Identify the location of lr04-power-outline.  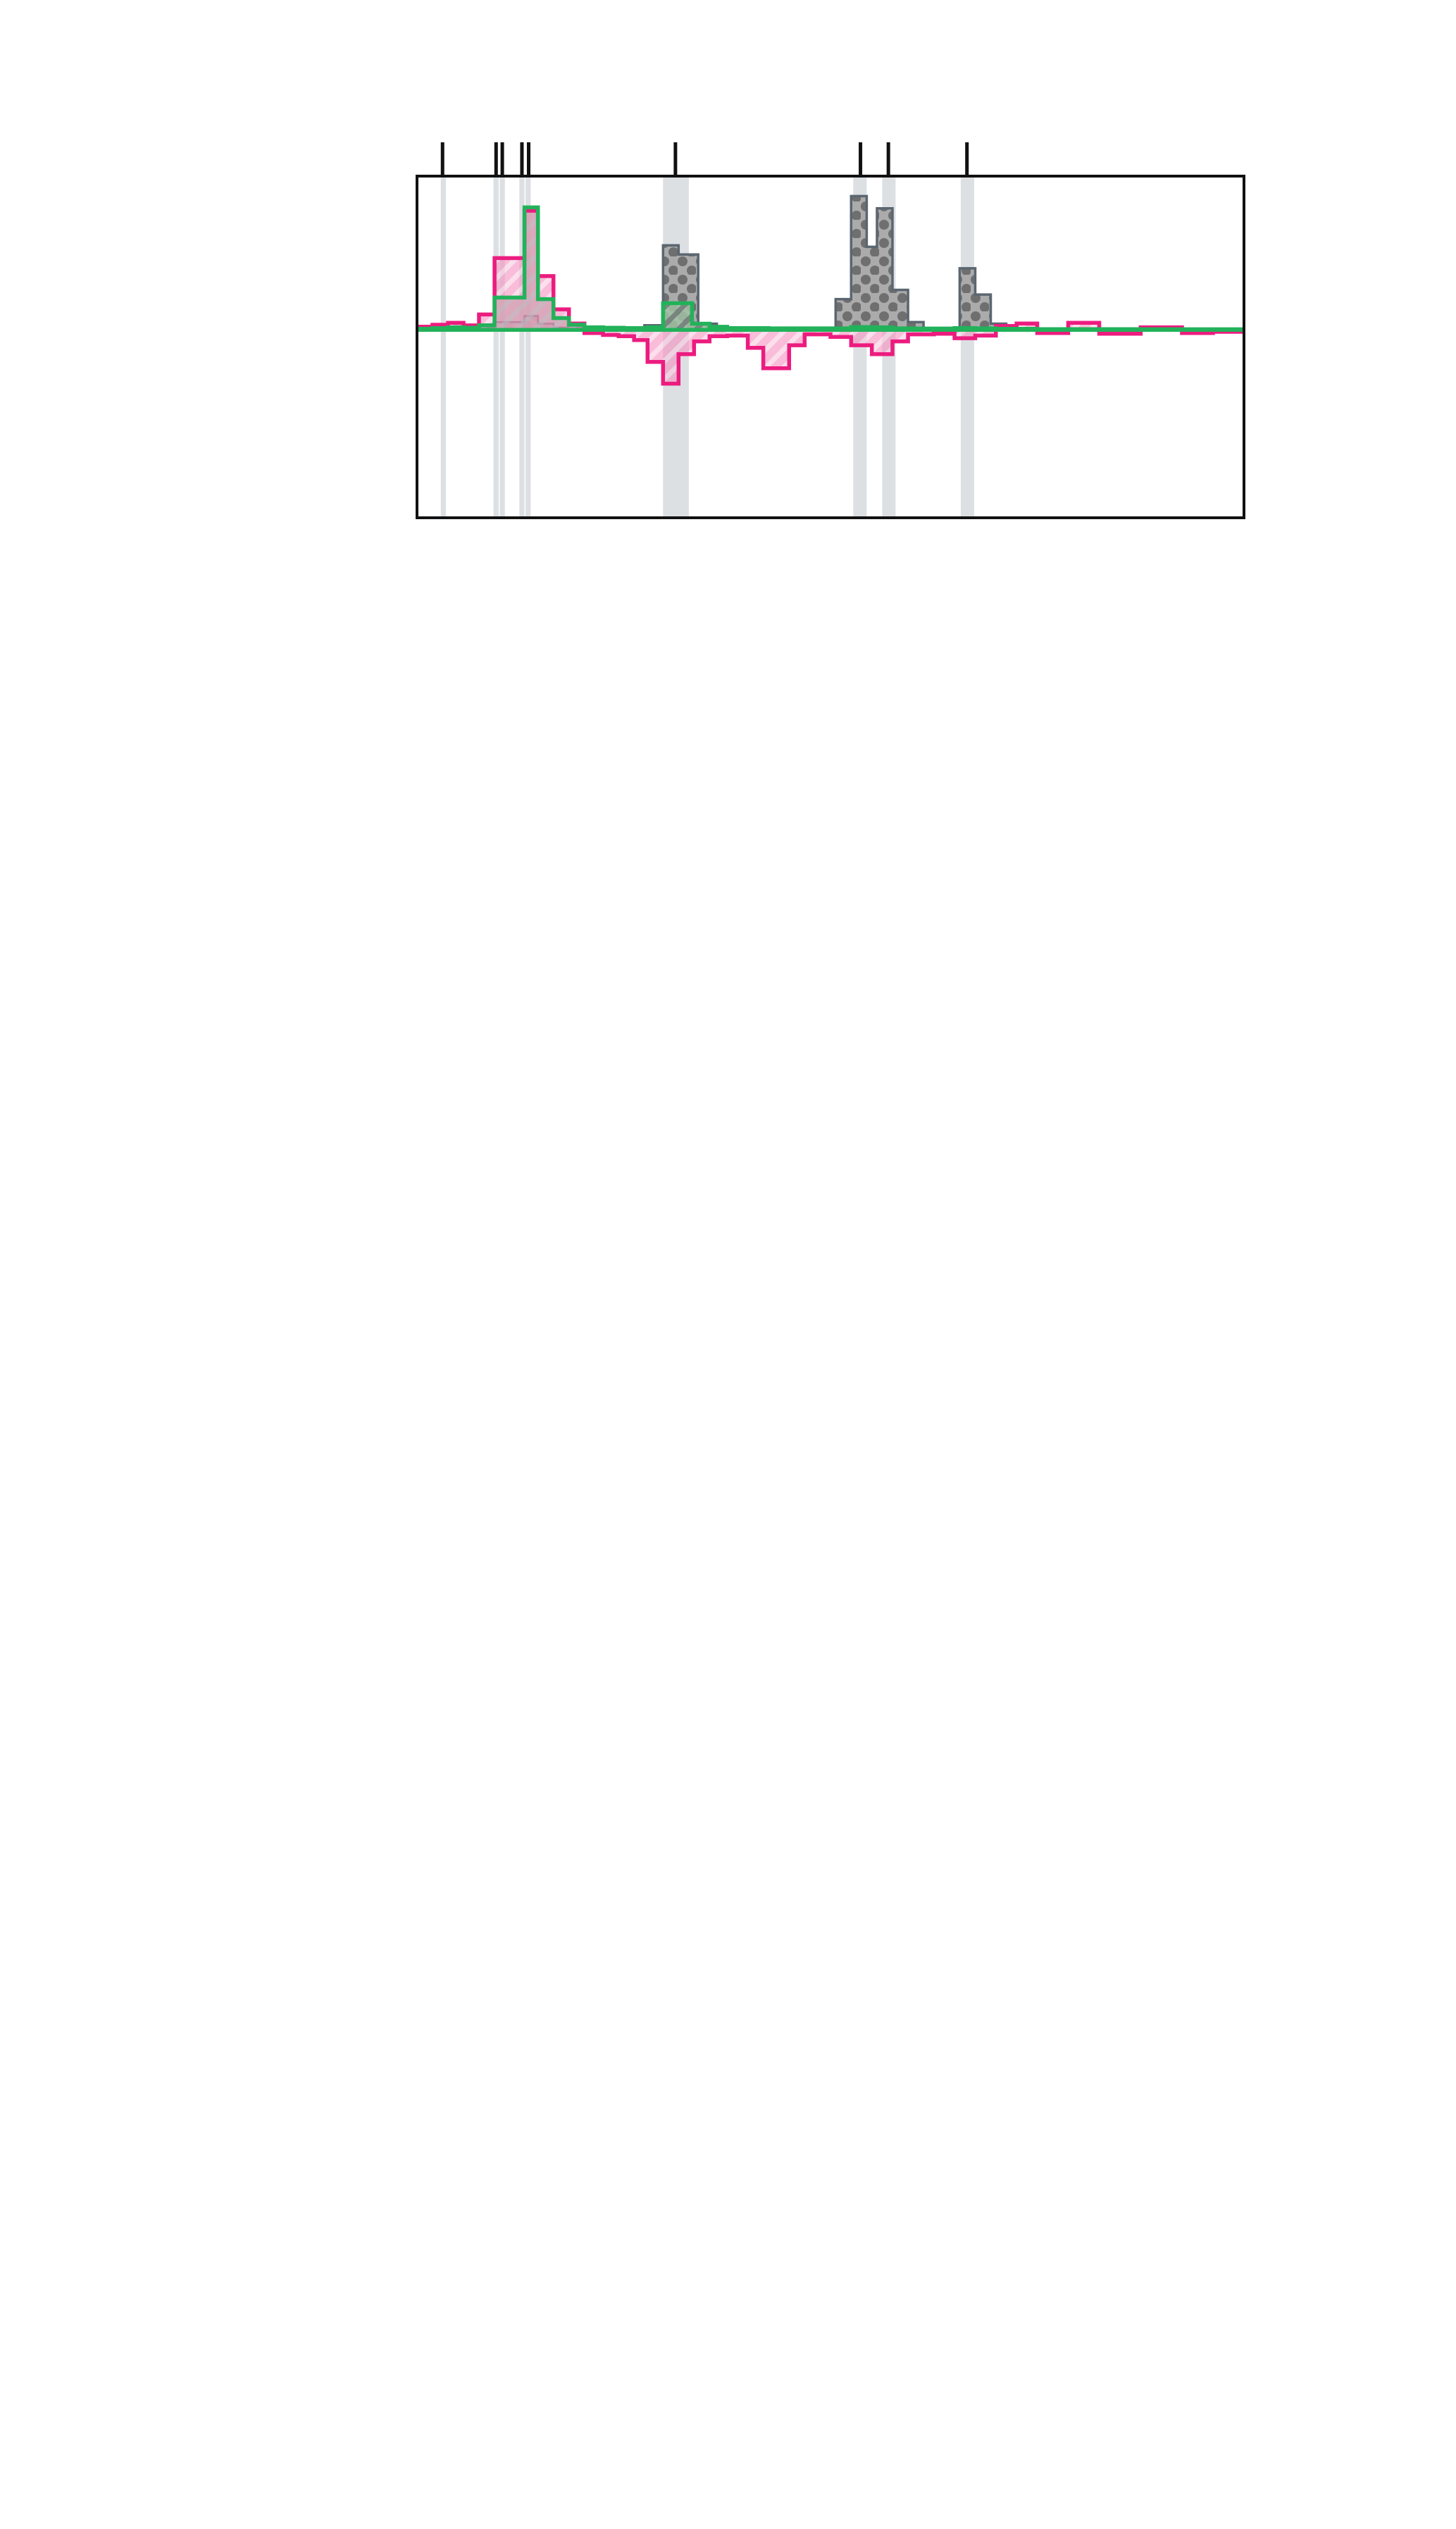
(830, 269).